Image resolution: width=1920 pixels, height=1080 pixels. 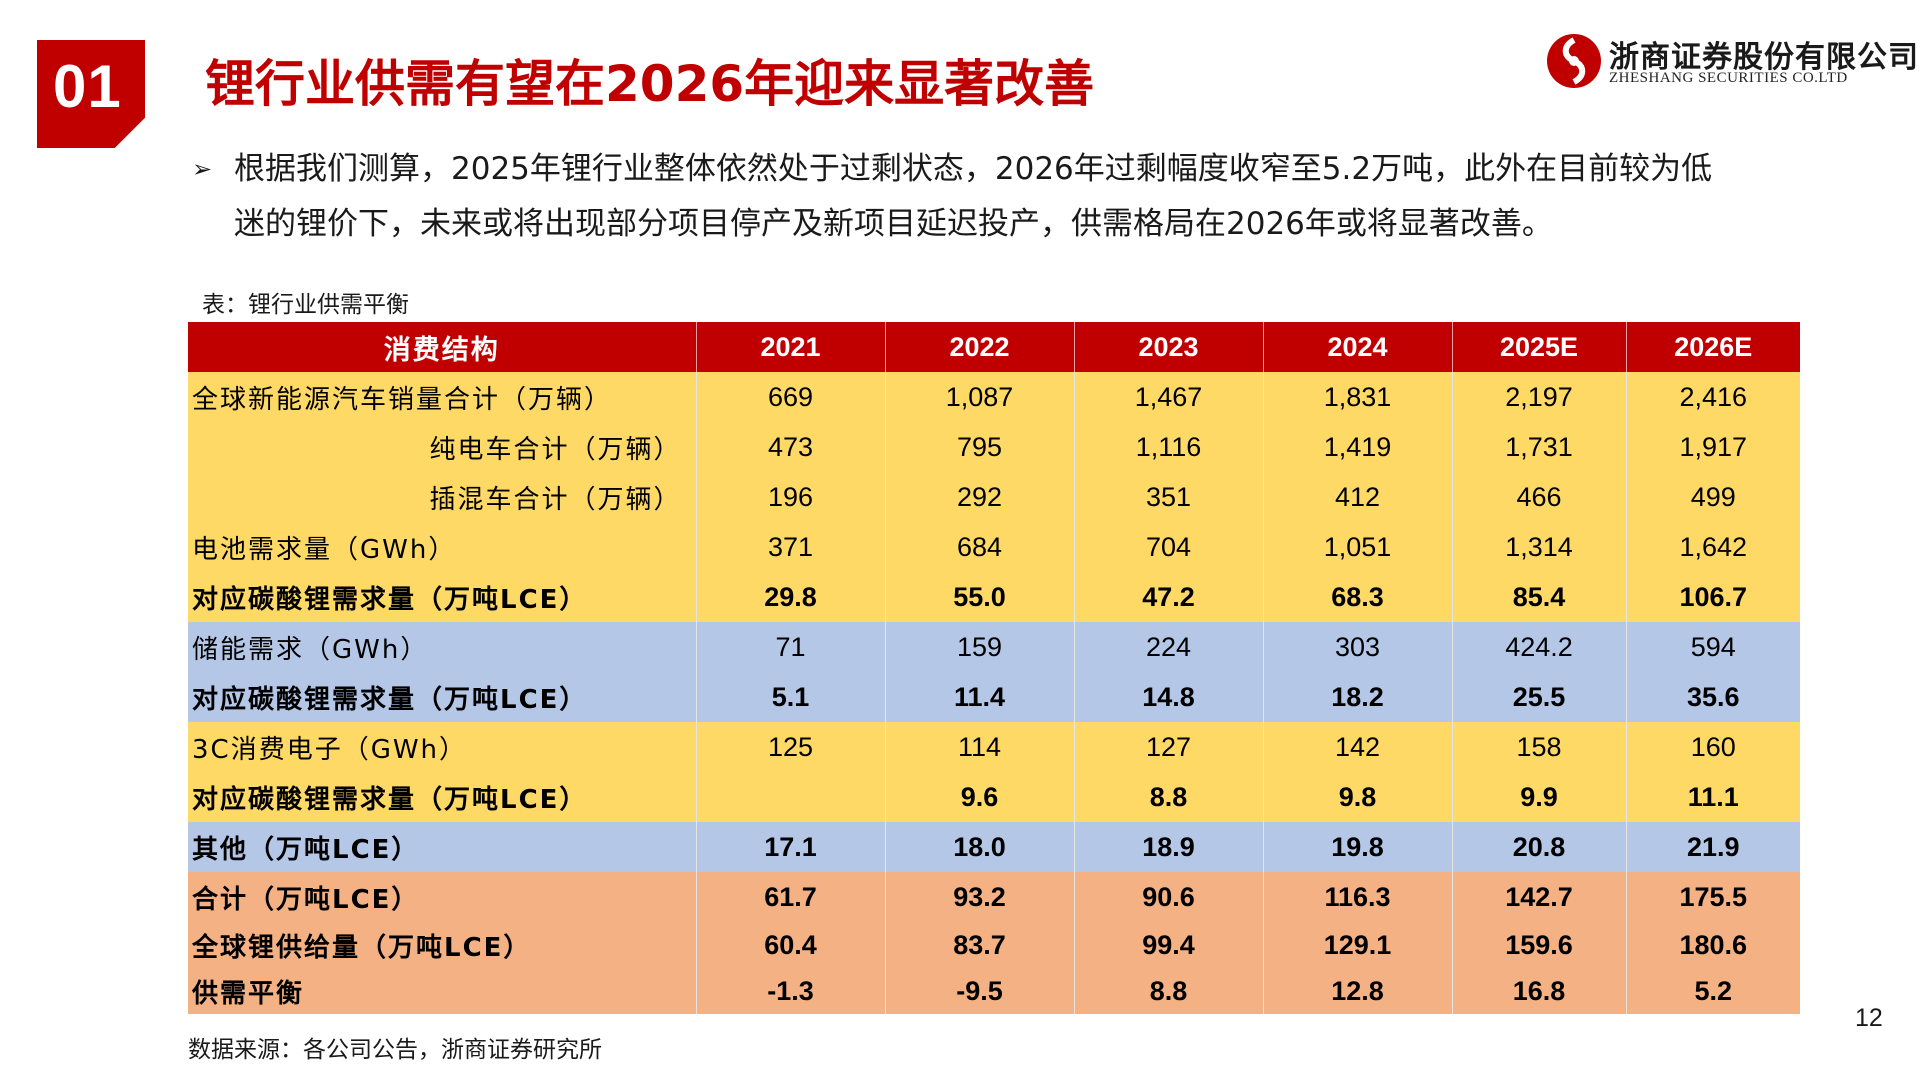 What do you see at coordinates (1168, 447) in the screenshot?
I see `table-cell: 1,116` at bounding box center [1168, 447].